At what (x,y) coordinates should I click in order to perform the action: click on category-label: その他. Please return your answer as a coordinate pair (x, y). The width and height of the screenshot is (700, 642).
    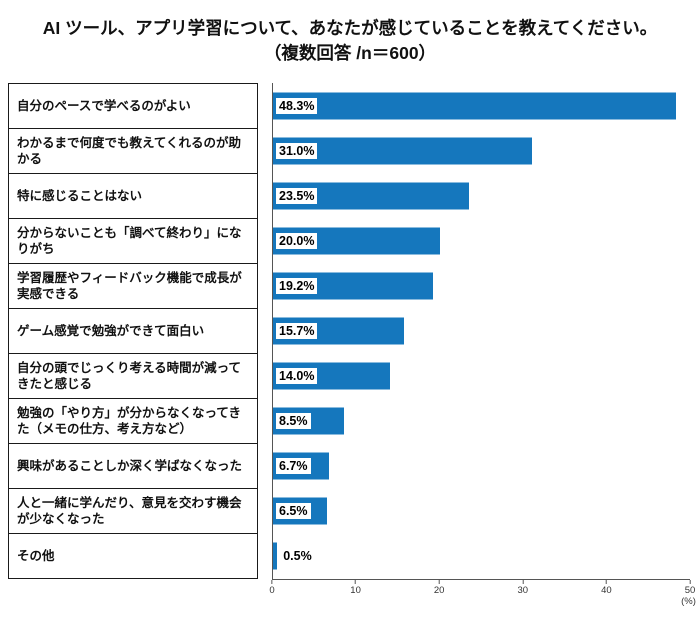
    Looking at the image, I should click on (133, 555).